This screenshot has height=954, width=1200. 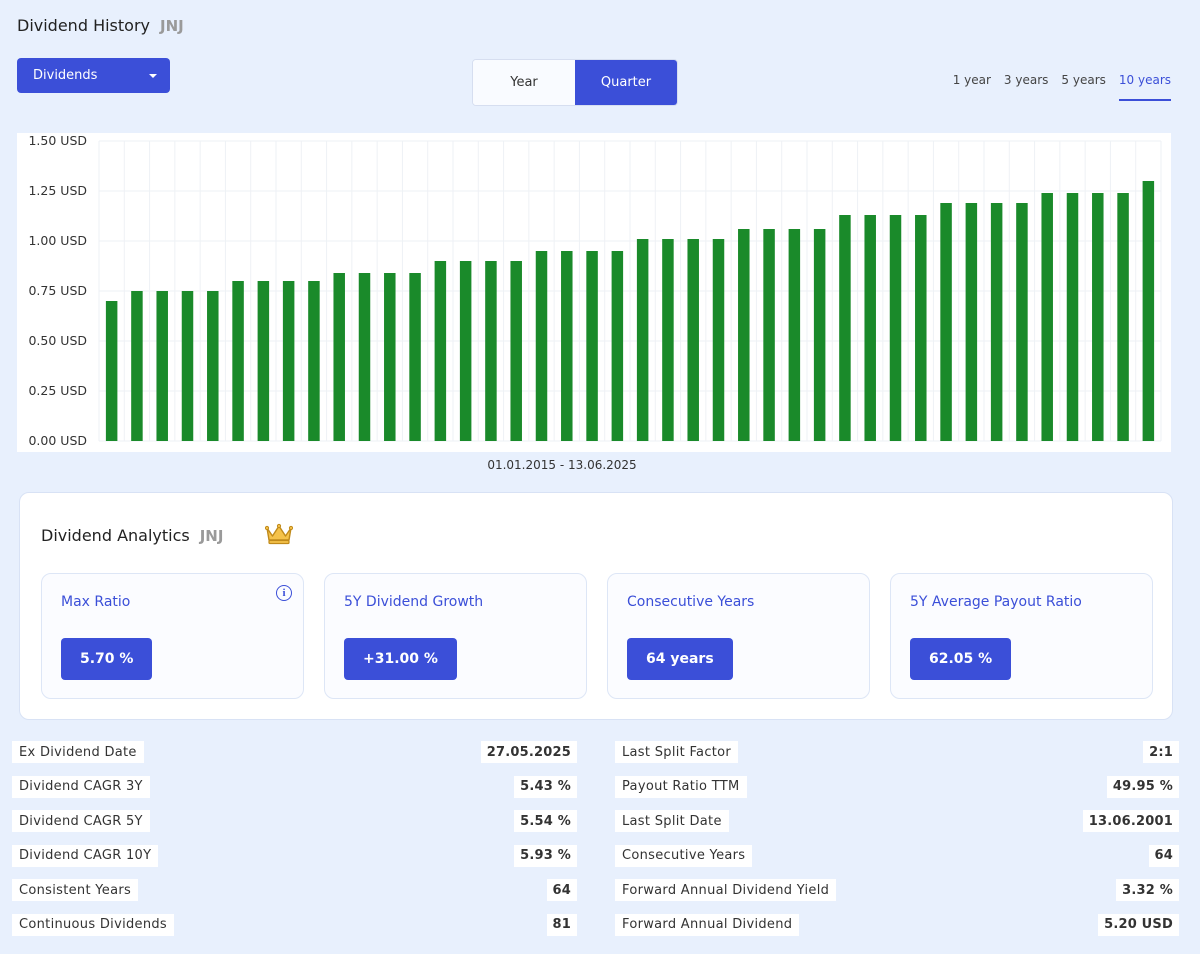 What do you see at coordinates (132, 535) in the screenshot?
I see `analytics-header: Dividend Analytics JNJ` at bounding box center [132, 535].